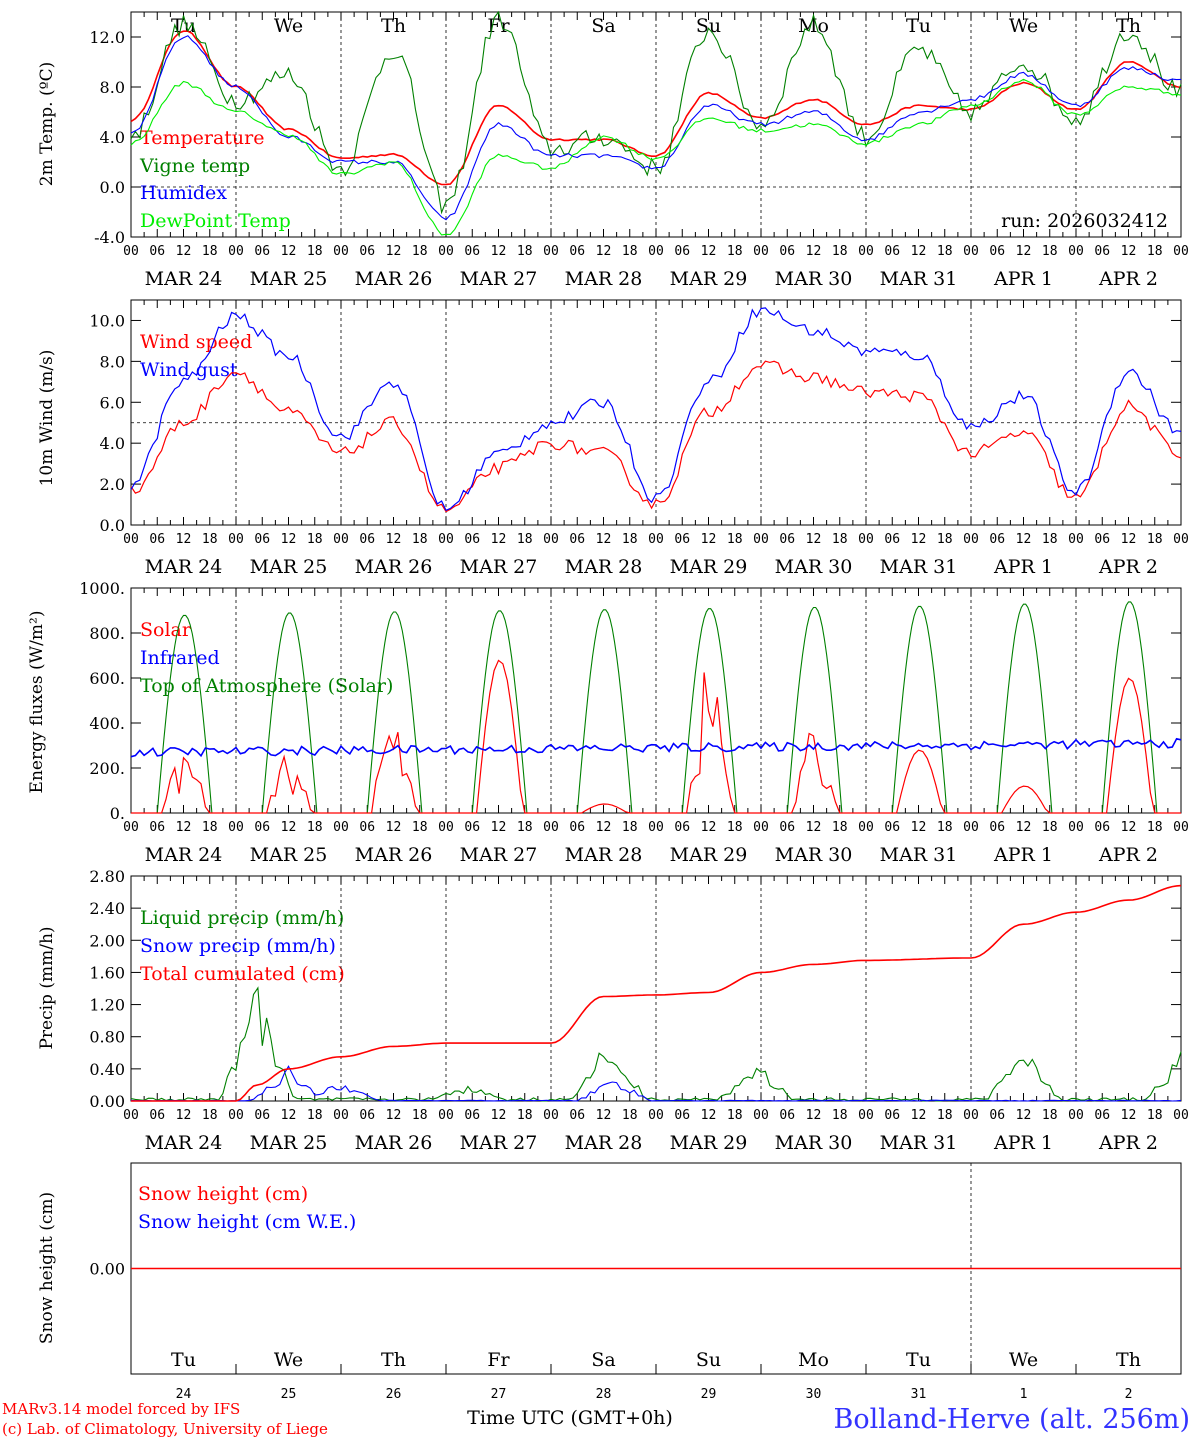  Describe the element at coordinates (1128, 279) in the screenshot. I see `date-label: APR 2` at that location.